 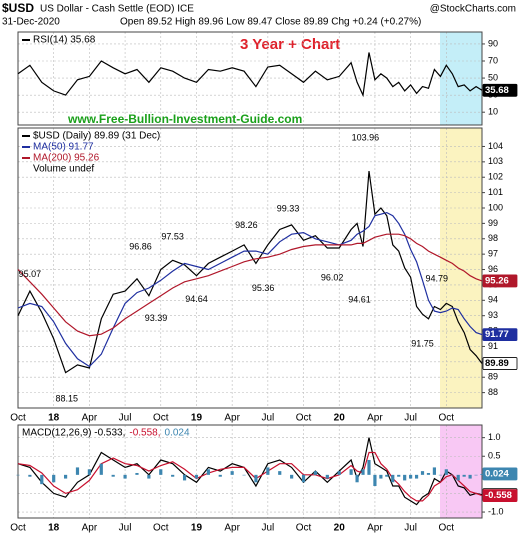 What do you see at coordinates (495, 161) in the screenshot?
I see `y-tick-label: 103` at bounding box center [495, 161].